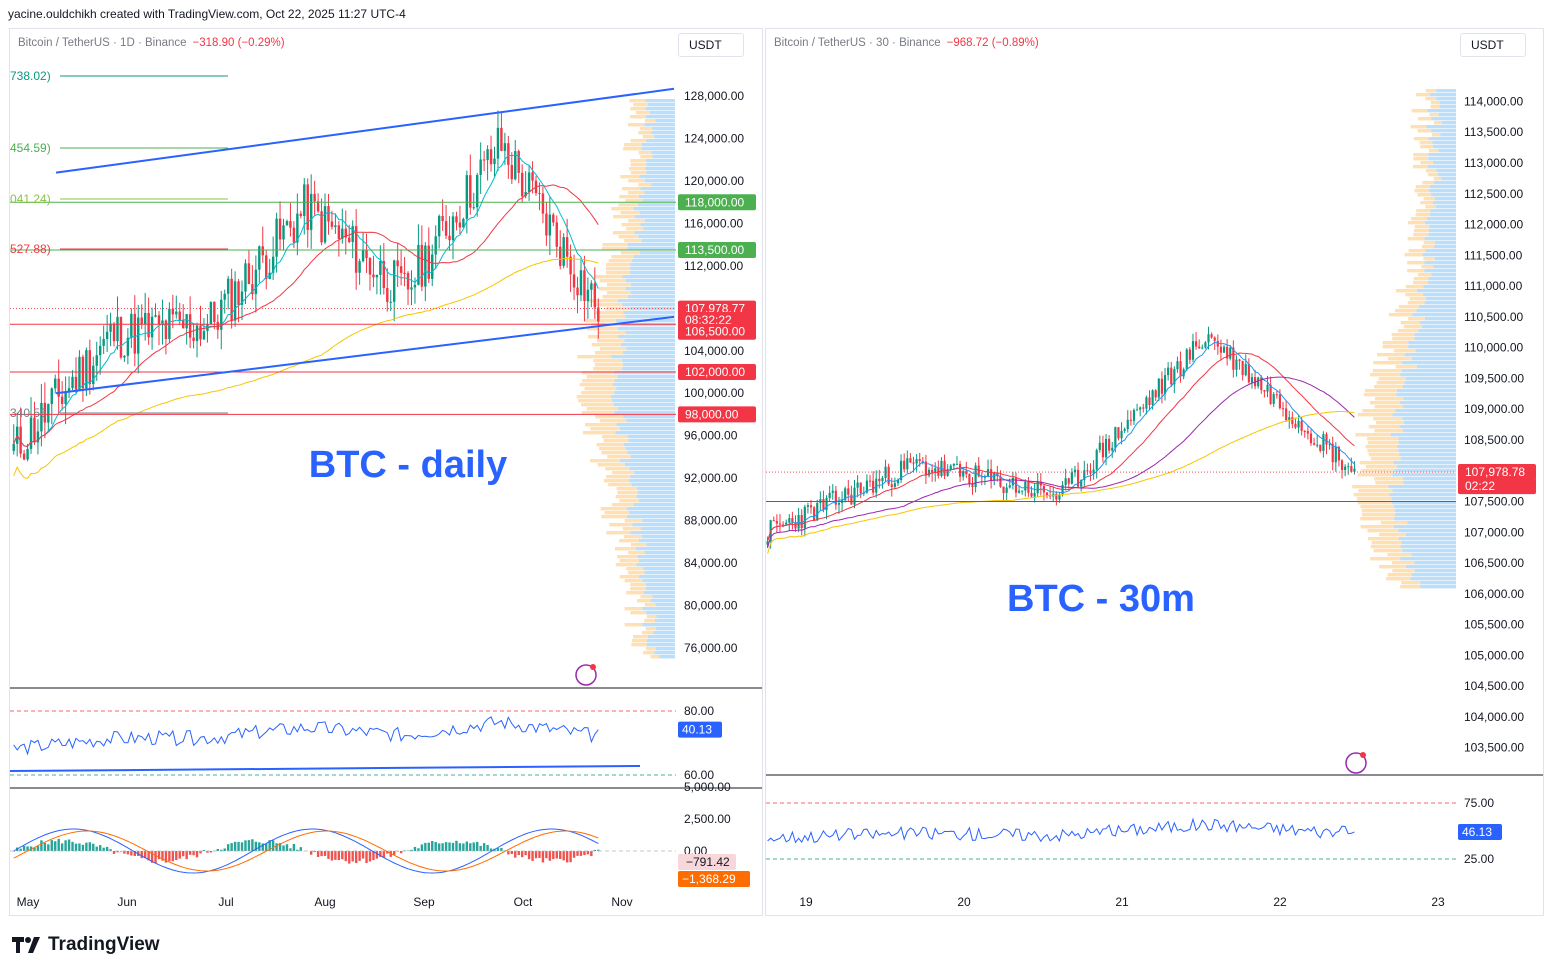 The image size is (1552, 975). What do you see at coordinates (715, 372) in the screenshot?
I see `price-tag-label: 102,000.00` at bounding box center [715, 372].